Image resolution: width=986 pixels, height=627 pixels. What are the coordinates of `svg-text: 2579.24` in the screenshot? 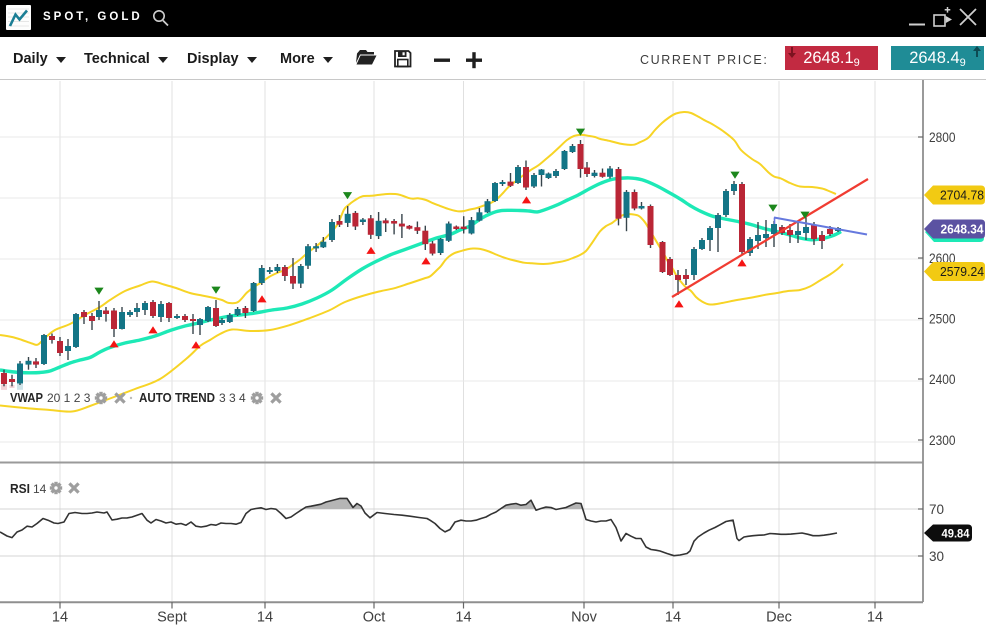 It's located at (962, 272).